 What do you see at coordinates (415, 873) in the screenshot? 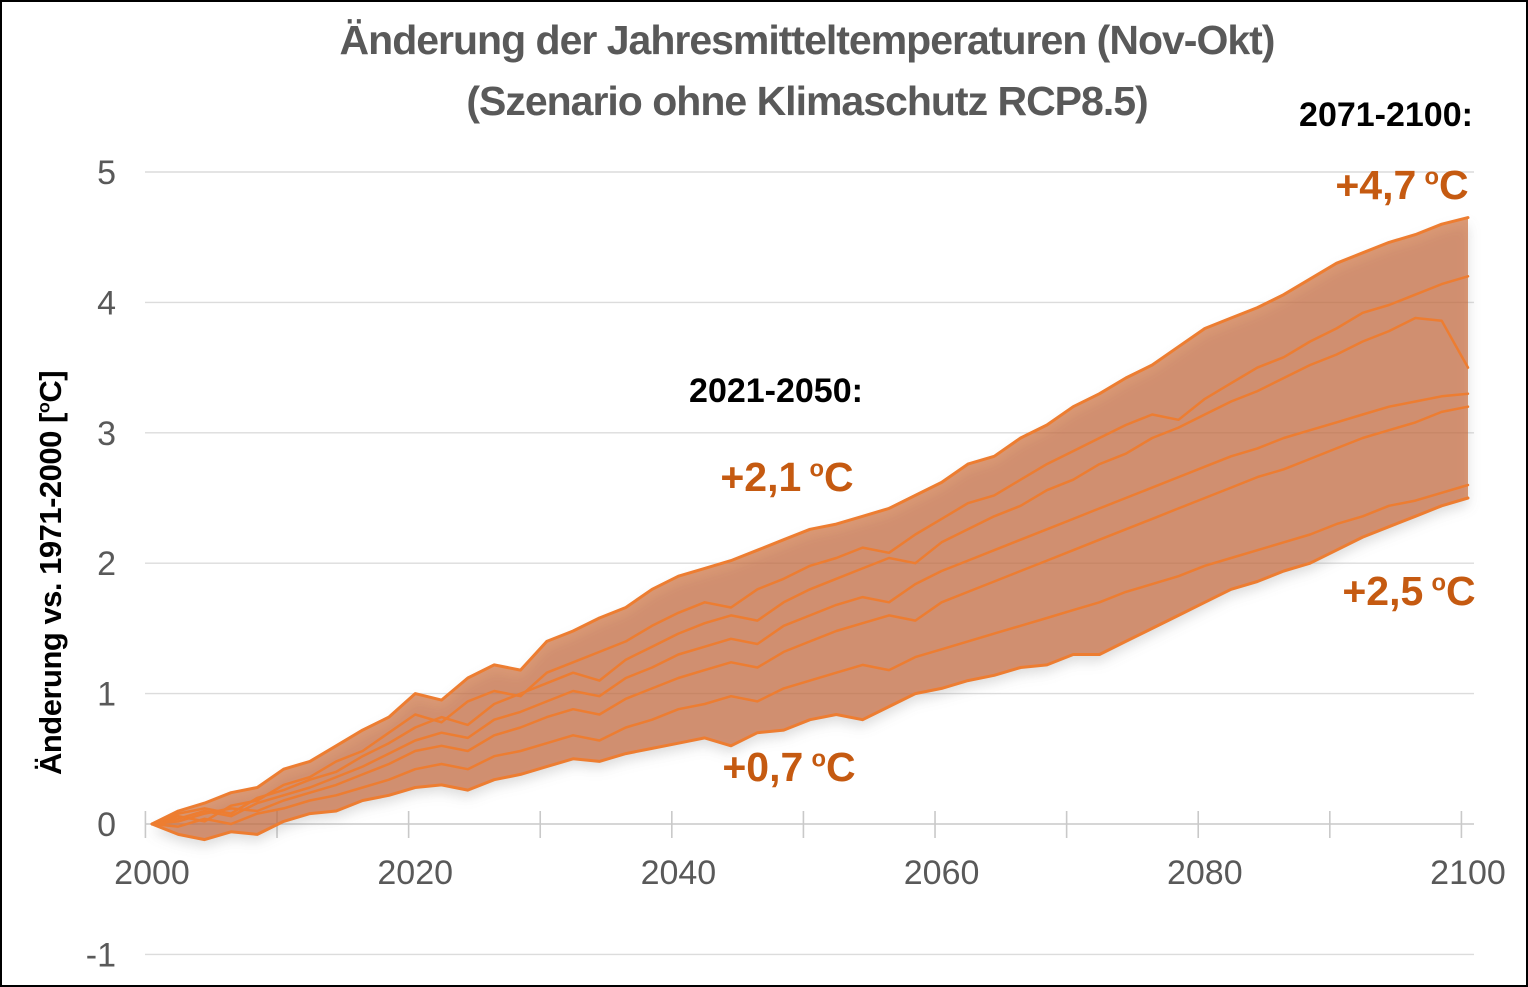
I see `x-tick-label: 2020` at bounding box center [415, 873].